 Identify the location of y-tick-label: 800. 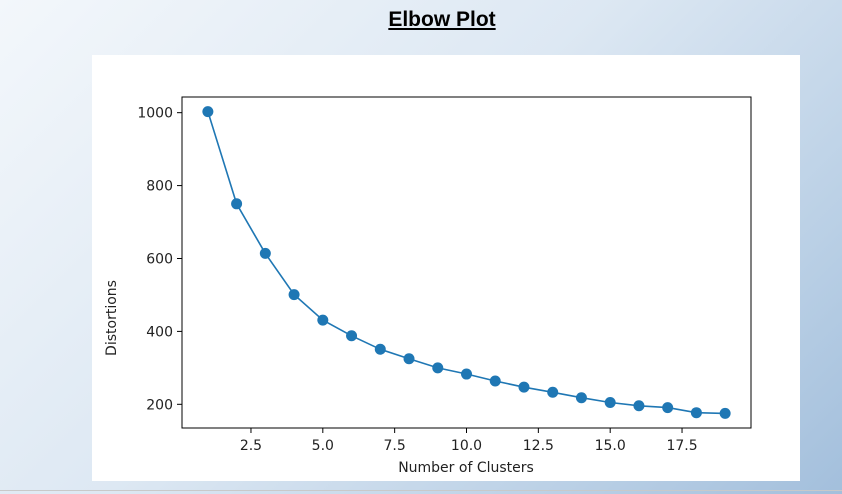
(159, 187).